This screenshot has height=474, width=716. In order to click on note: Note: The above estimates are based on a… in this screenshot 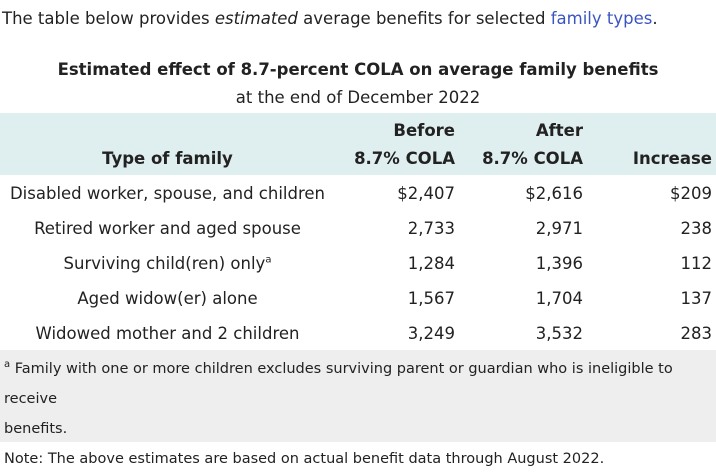, I will do `click(304, 458)`.